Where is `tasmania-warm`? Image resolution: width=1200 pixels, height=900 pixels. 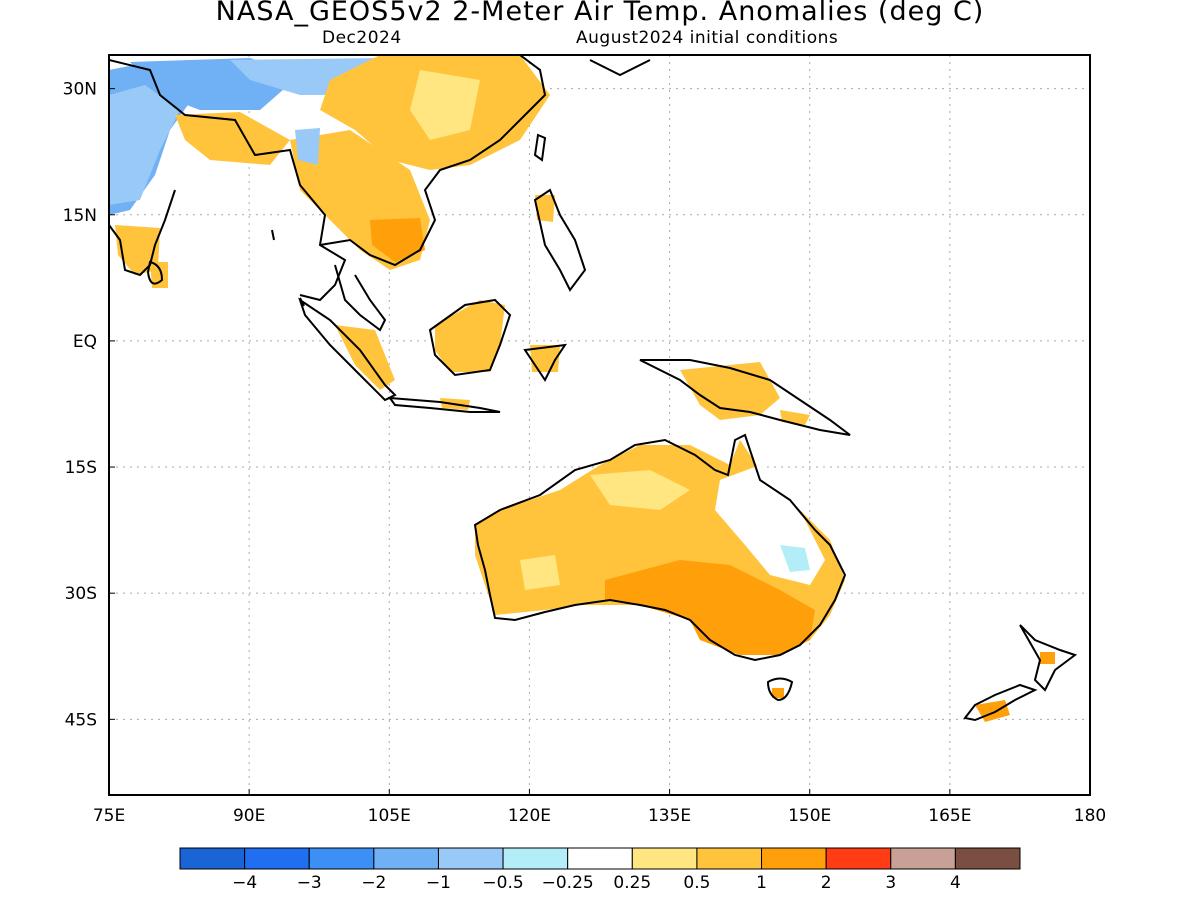
tasmania-warm is located at coordinates (778, 693).